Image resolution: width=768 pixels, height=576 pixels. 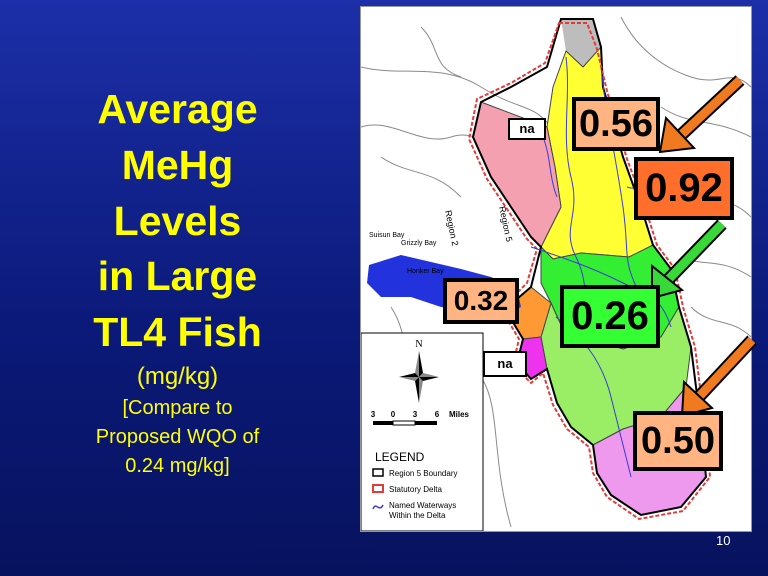 What do you see at coordinates (177, 407) in the screenshot?
I see `compare-note-line: [Compare to` at bounding box center [177, 407].